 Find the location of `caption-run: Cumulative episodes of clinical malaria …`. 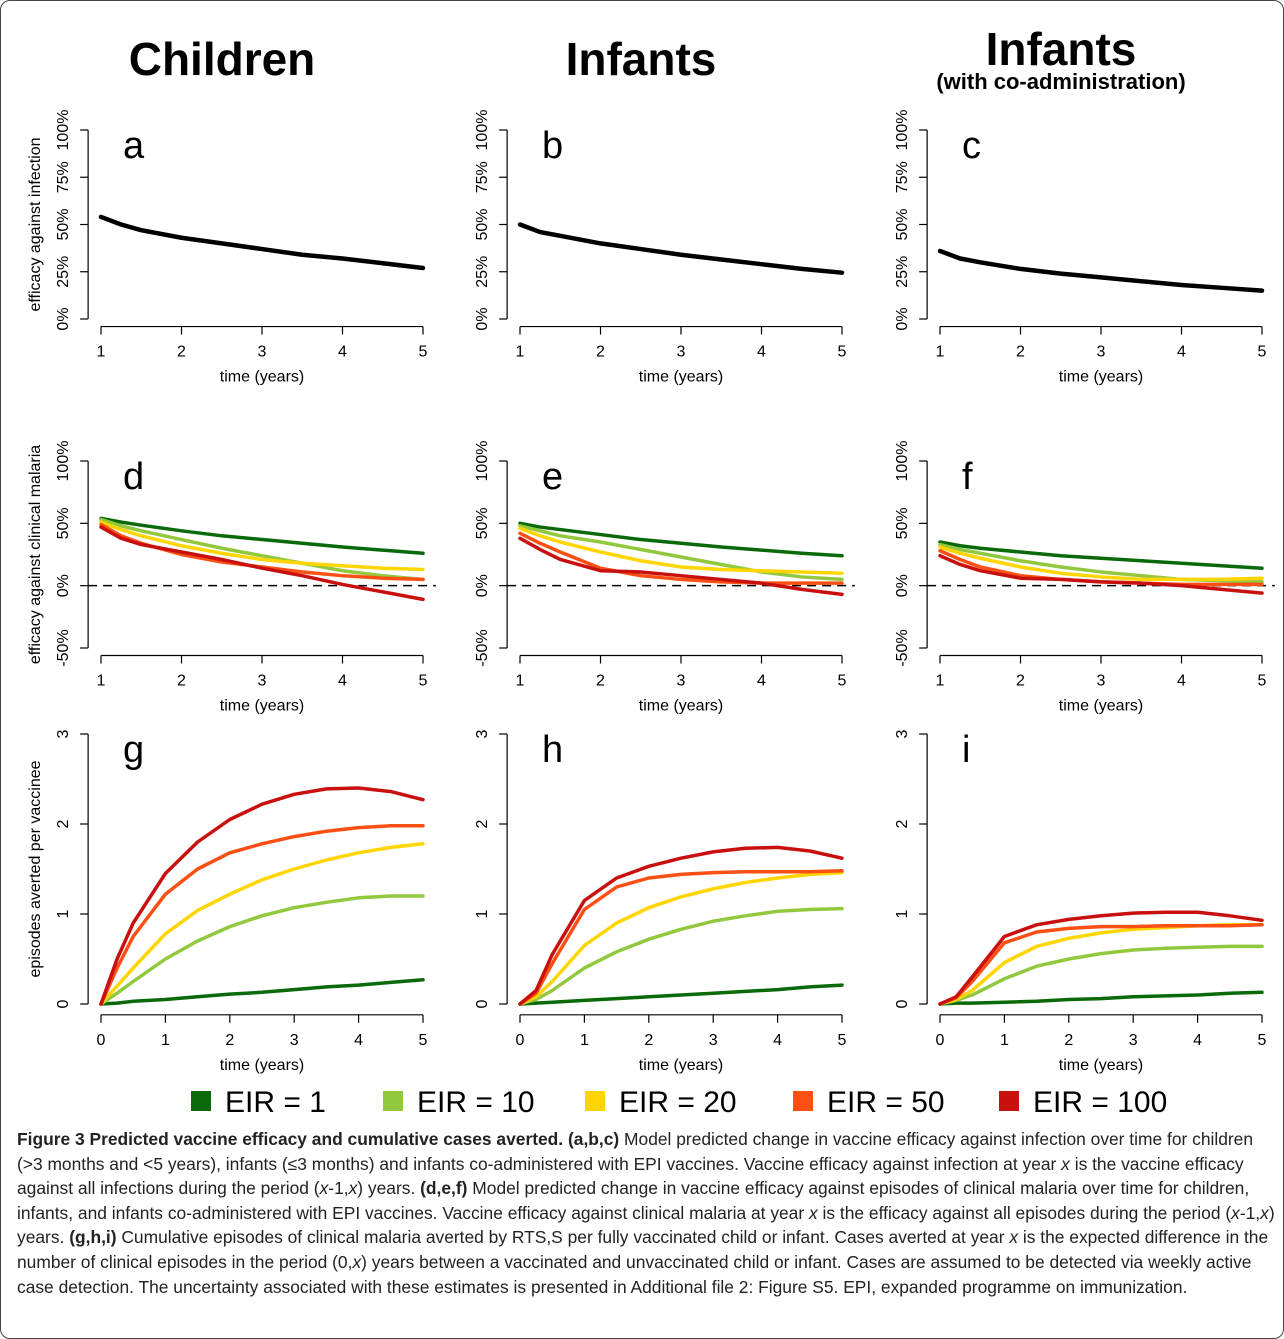

caption-run: Cumulative episodes of clinical malaria … is located at coordinates (563, 1237).